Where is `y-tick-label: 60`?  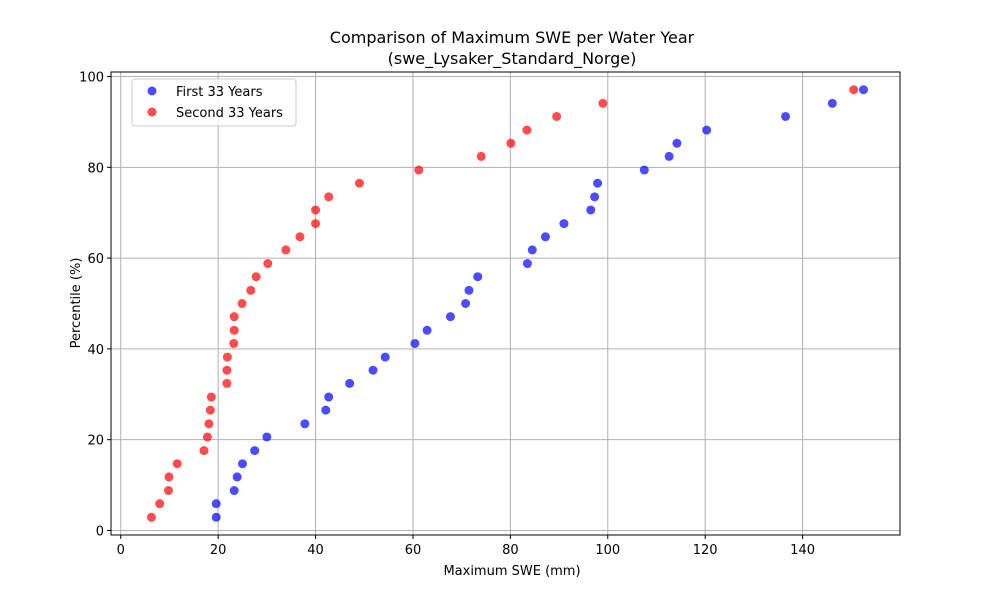 y-tick-label: 60 is located at coordinates (95, 259).